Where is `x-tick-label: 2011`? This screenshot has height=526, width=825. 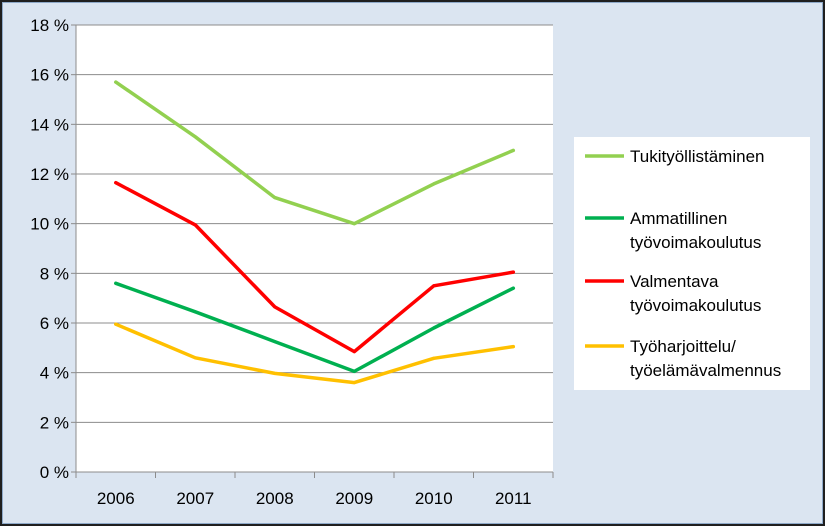
x-tick-label: 2011 is located at coordinates (513, 498).